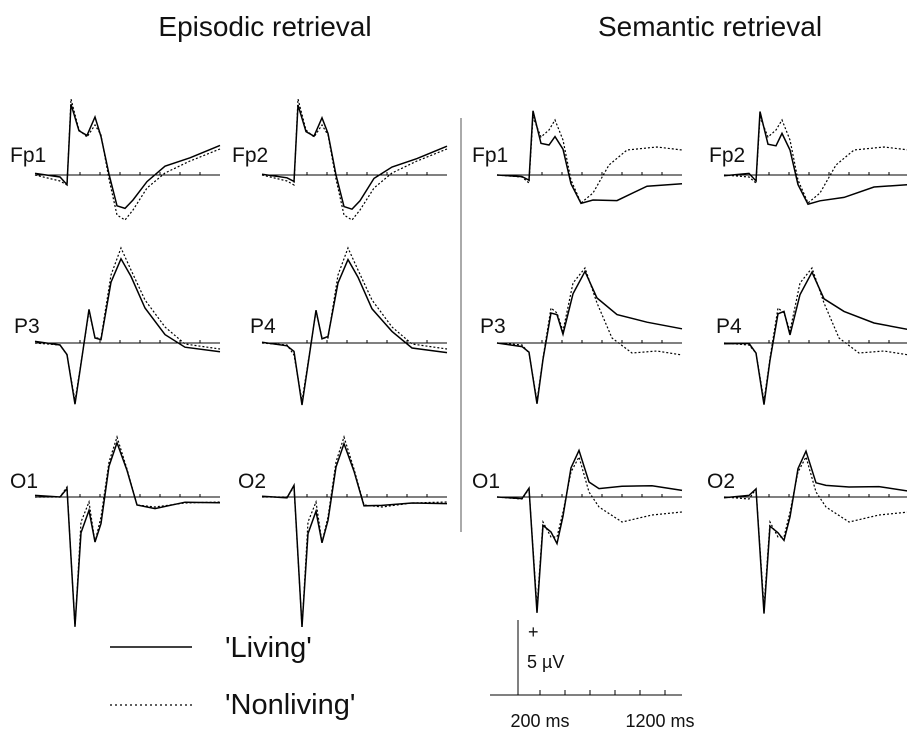 Image resolution: width=907 pixels, height=739 pixels. I want to click on scale-bar: + 5 µV 200 ms 1200 ms, so click(592, 675).